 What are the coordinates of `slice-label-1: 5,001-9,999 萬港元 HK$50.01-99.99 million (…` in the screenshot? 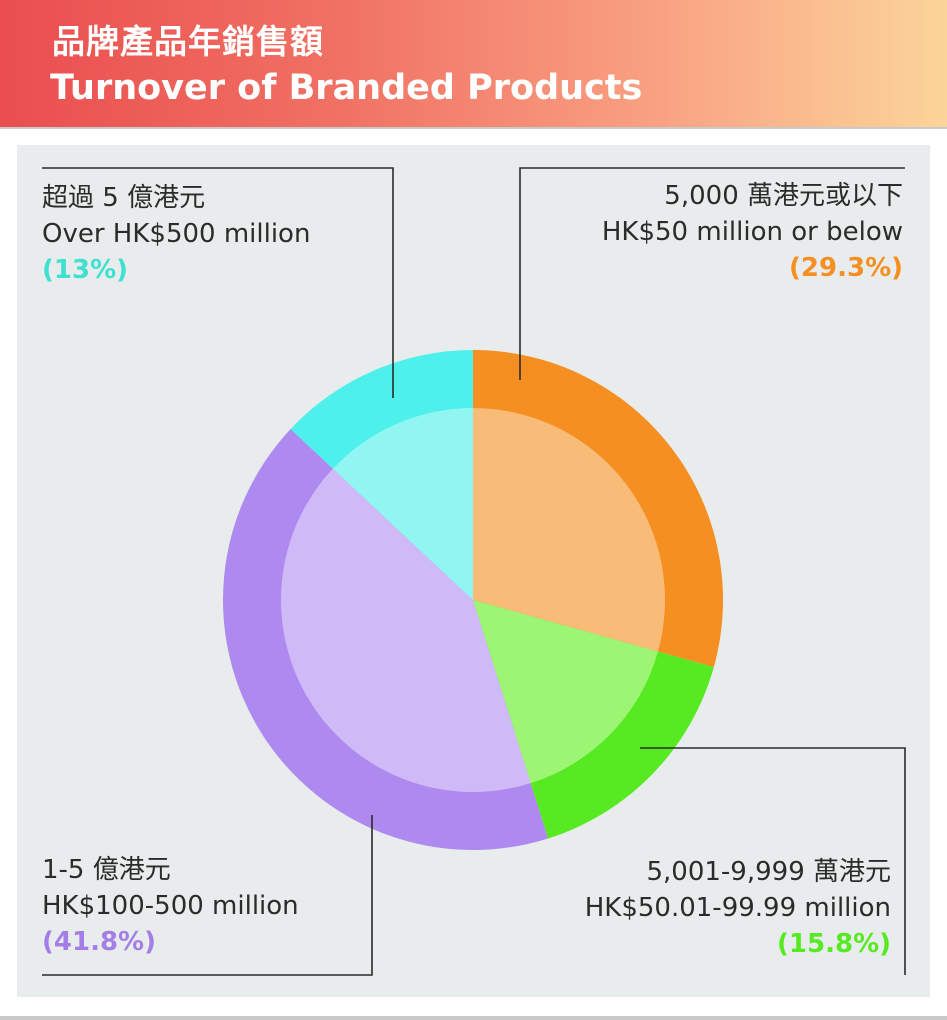 It's located at (738, 908).